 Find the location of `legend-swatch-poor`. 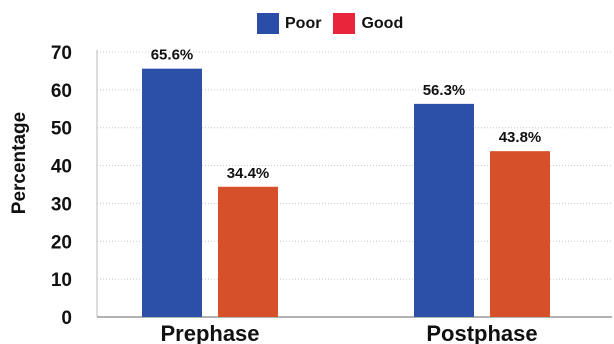

legend-swatch-poor is located at coordinates (268, 23).